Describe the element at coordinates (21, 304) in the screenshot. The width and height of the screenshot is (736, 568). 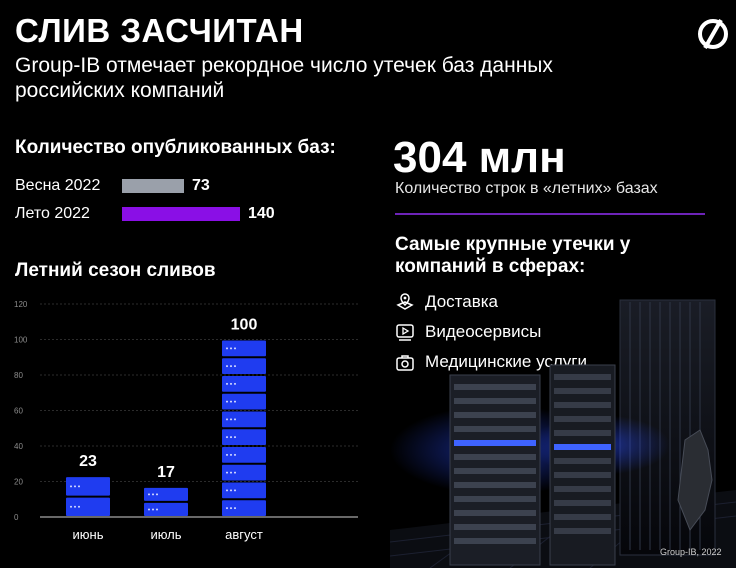
I see `y-tick-label: 120` at that location.